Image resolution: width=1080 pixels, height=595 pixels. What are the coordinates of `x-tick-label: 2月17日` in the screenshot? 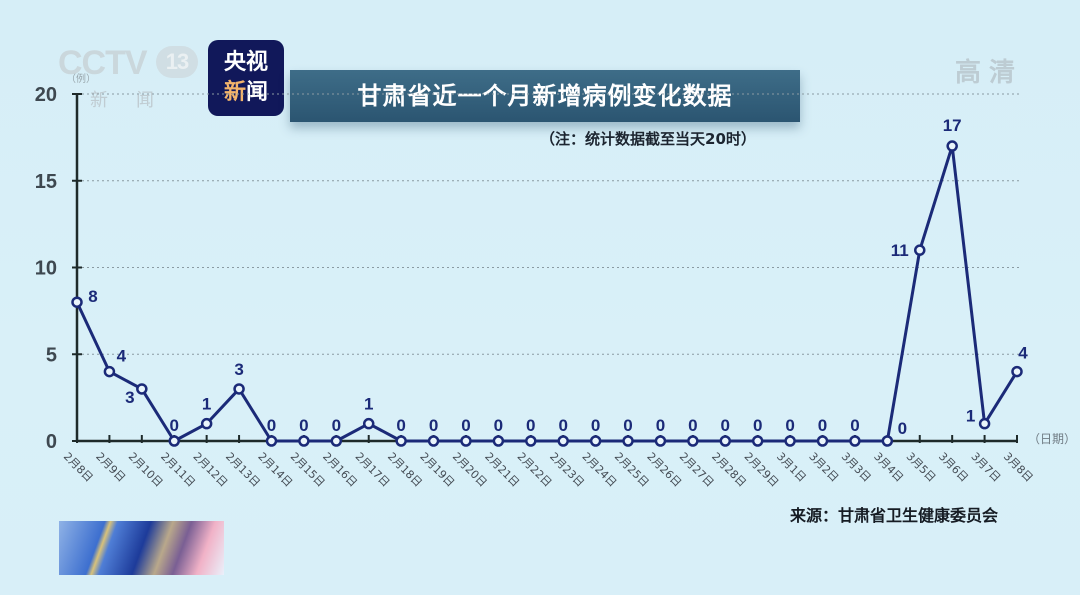 It's located at (373, 470).